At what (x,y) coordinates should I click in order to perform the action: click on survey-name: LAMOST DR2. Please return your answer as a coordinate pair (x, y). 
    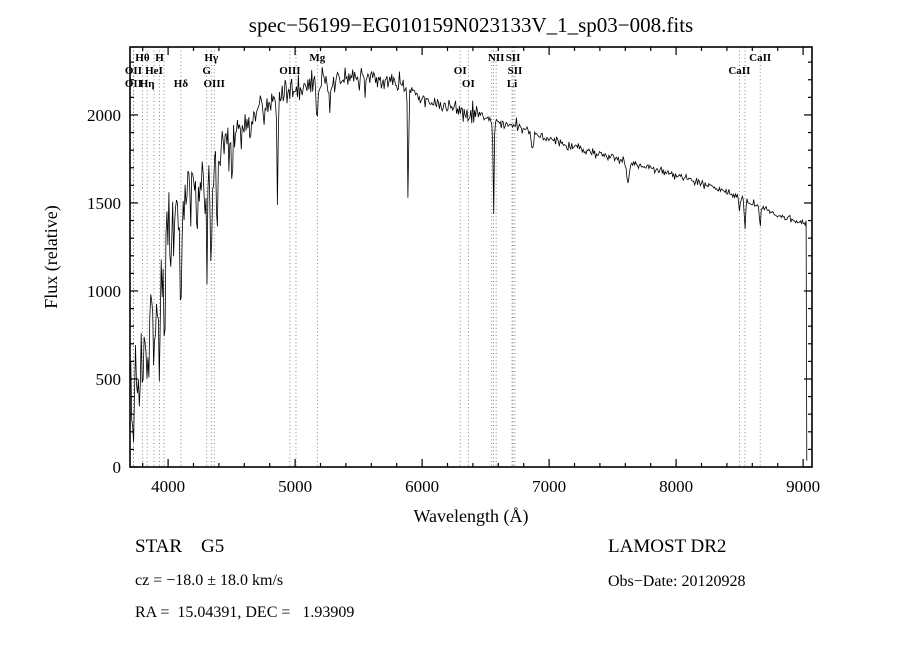
    Looking at the image, I should click on (667, 546).